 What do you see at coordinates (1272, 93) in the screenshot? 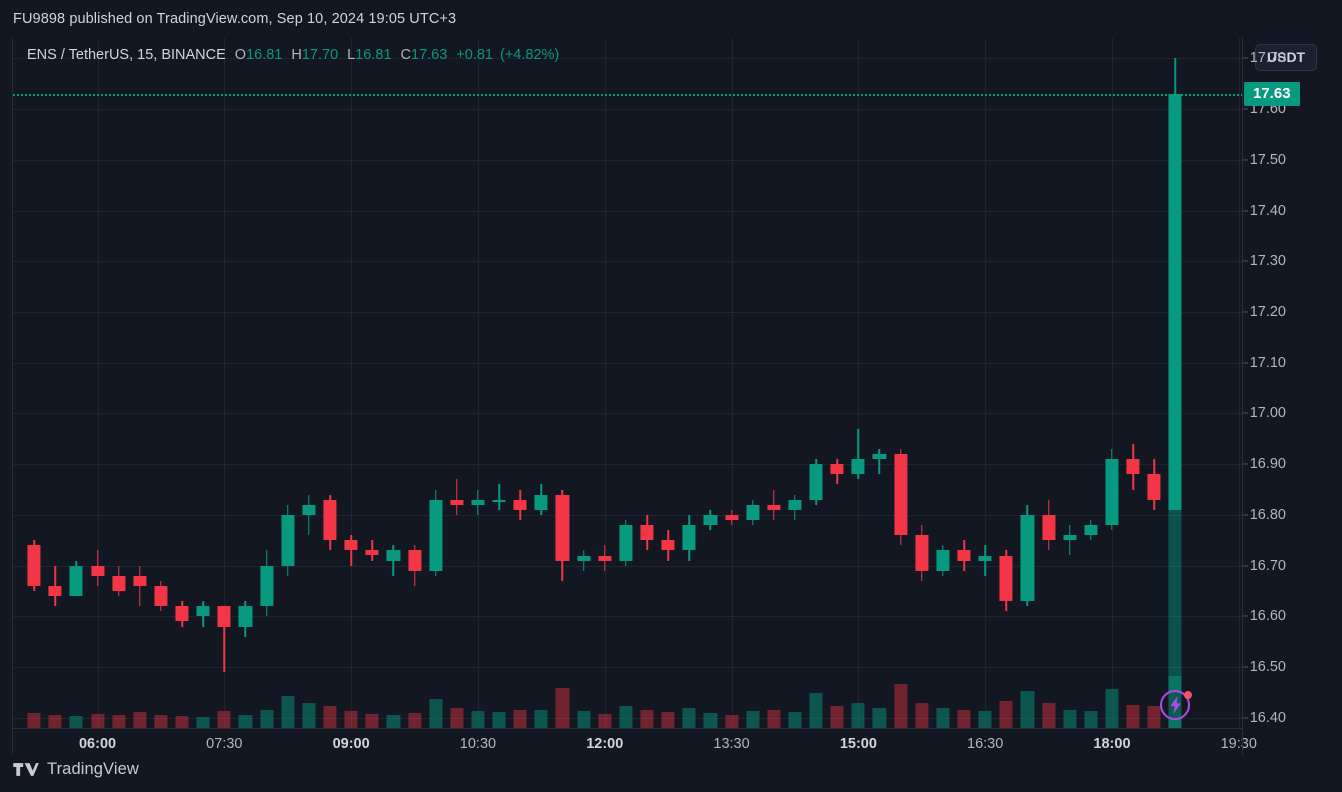
I see `current-price-badge: 17.63` at bounding box center [1272, 93].